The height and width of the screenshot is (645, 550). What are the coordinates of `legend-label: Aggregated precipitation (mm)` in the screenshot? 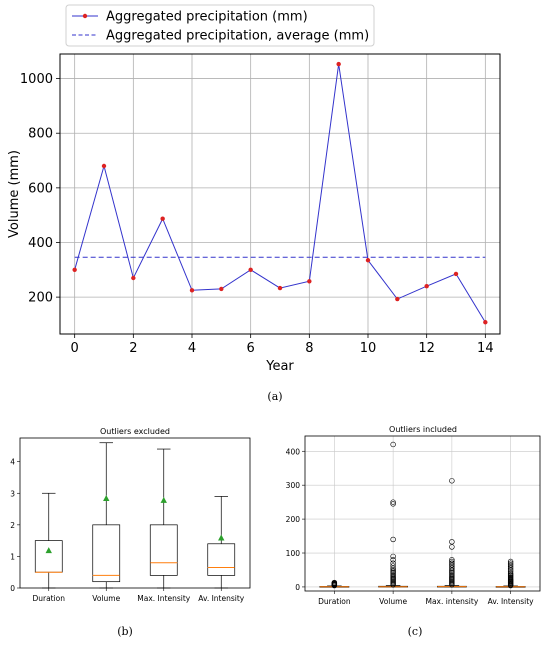 It's located at (207, 17).